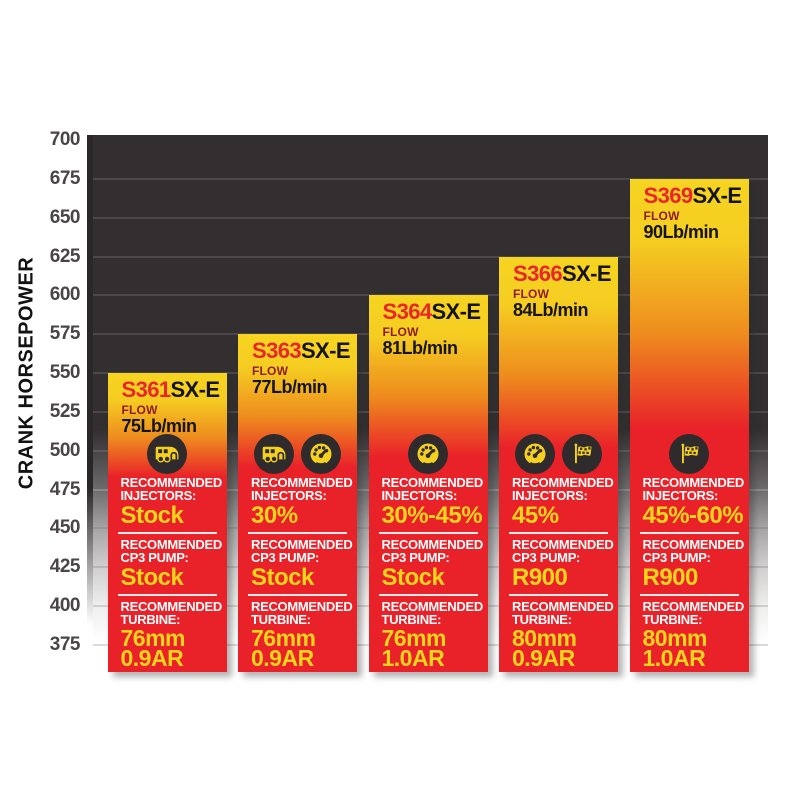 This screenshot has width=800, height=800. I want to click on flow-value: 75Lb/min, so click(159, 426).